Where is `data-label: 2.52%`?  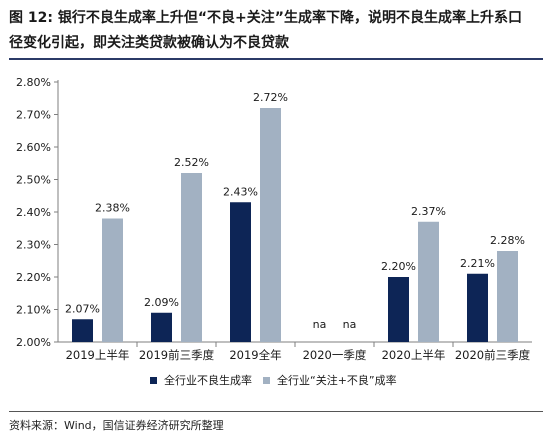 data-label: 2.52% is located at coordinates (191, 162).